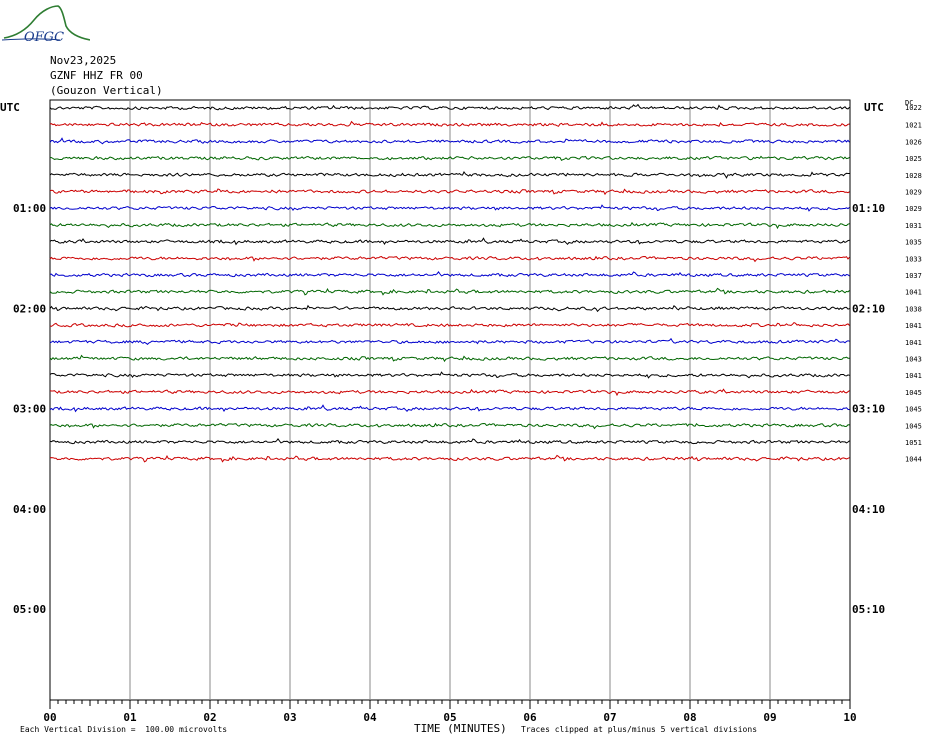  What do you see at coordinates (913, 108) in the screenshot?
I see `dc-offset-label: 1022` at bounding box center [913, 108].